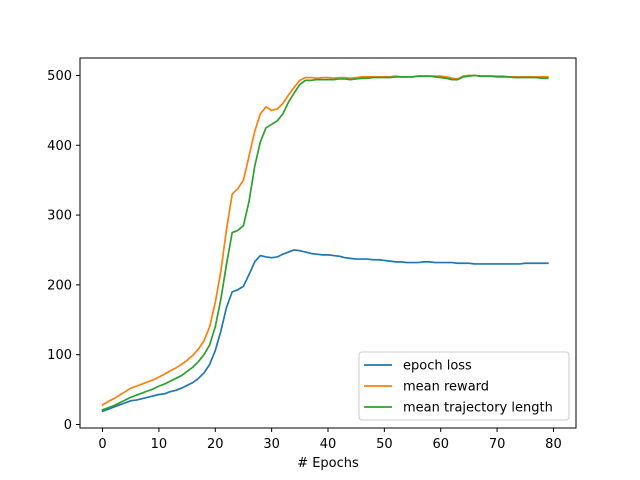  Describe the element at coordinates (59, 216) in the screenshot. I see `y-tick-label: 300` at that location.